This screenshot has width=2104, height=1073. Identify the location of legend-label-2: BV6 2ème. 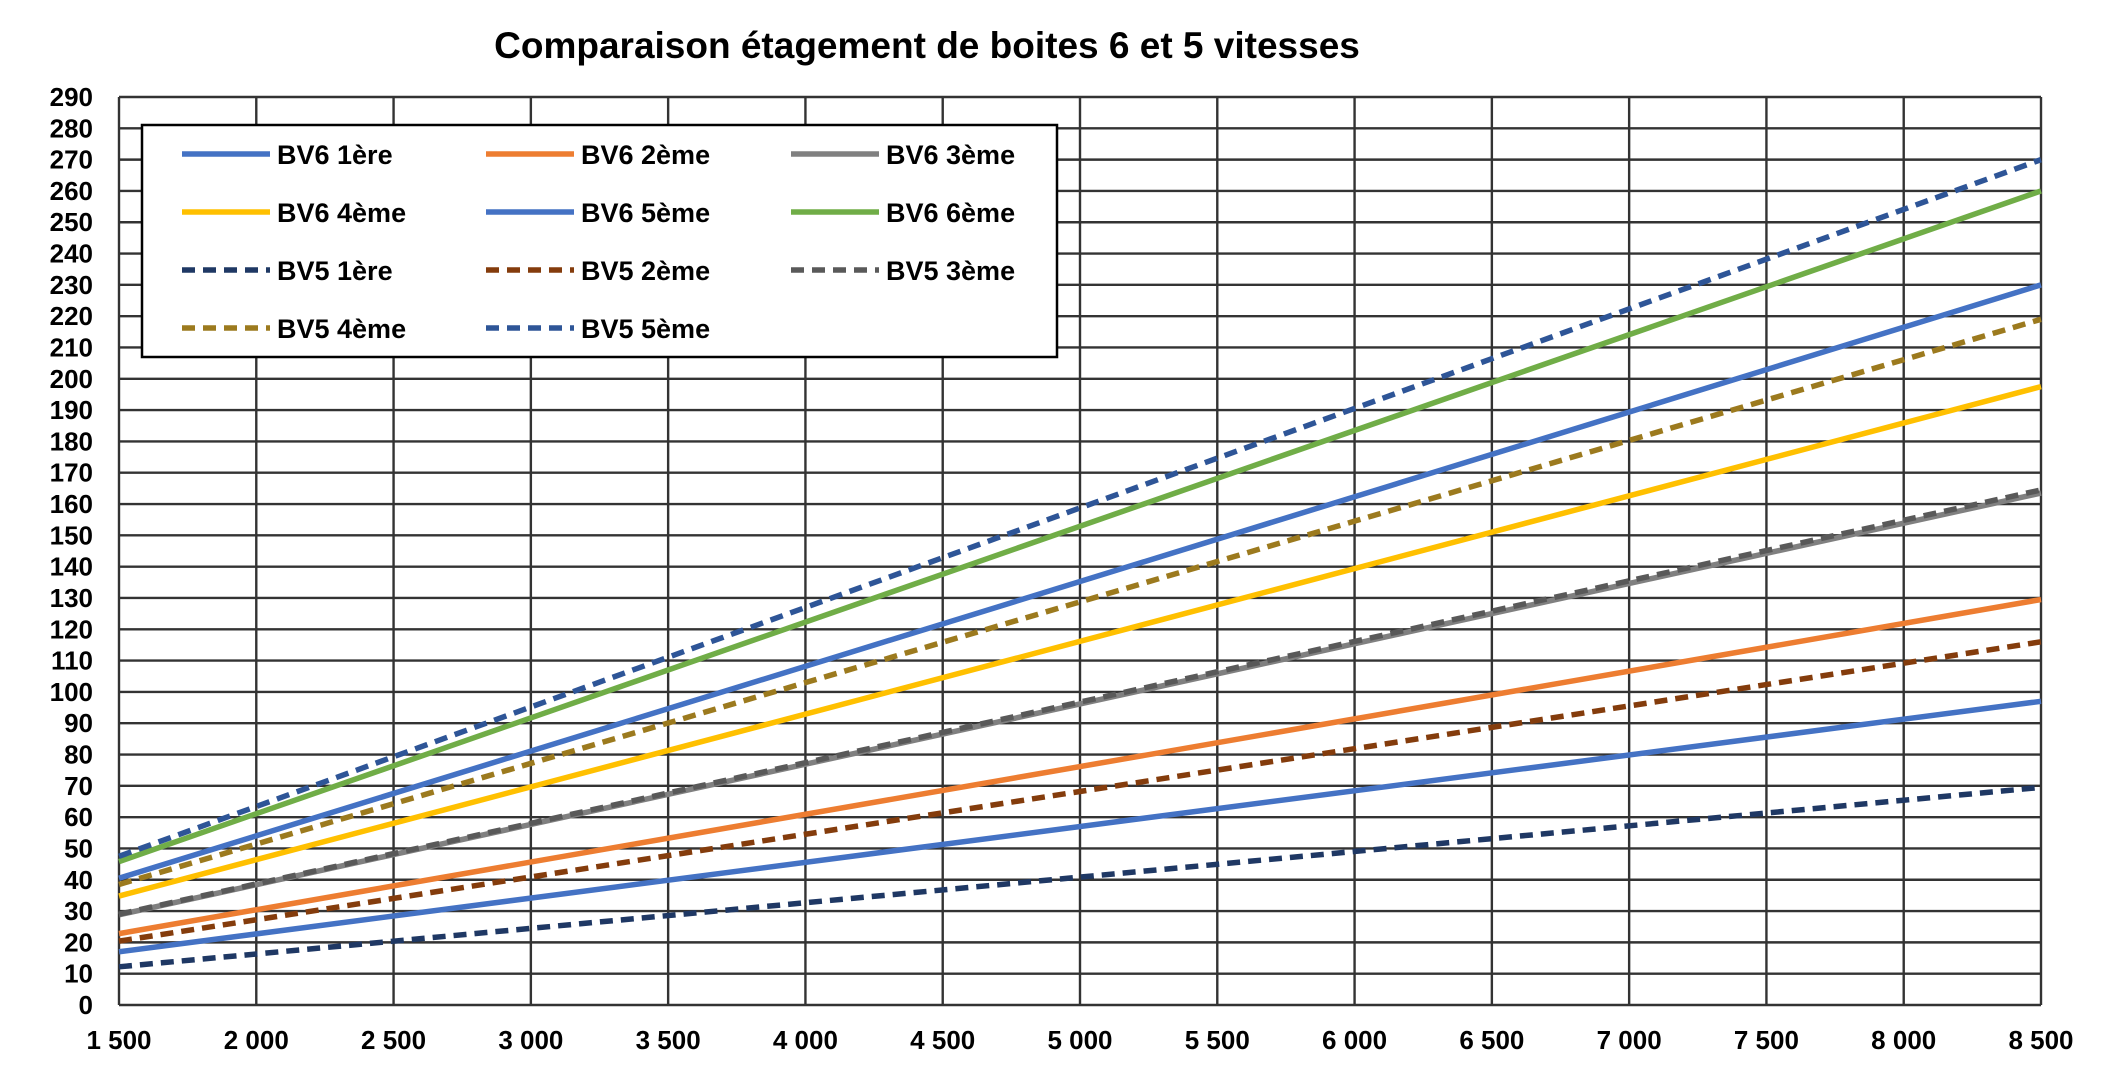
(645, 155).